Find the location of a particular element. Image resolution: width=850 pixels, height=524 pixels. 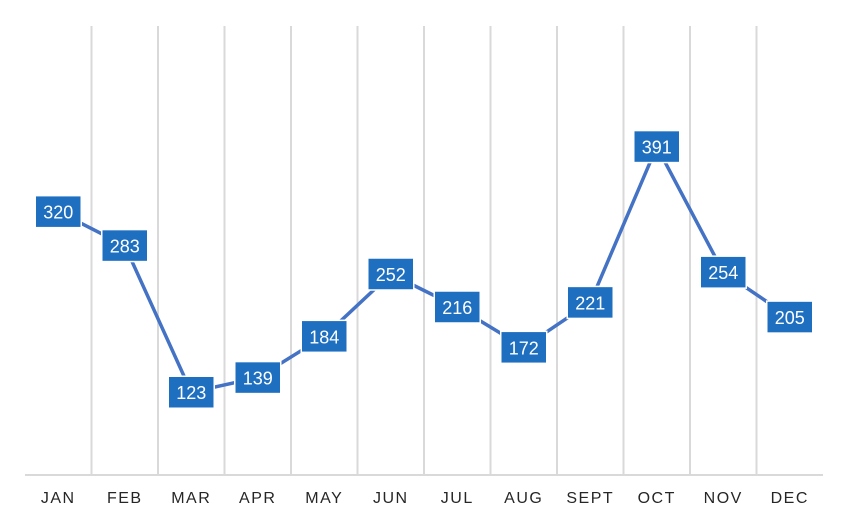

data-label-text: 283 is located at coordinates (125, 247).